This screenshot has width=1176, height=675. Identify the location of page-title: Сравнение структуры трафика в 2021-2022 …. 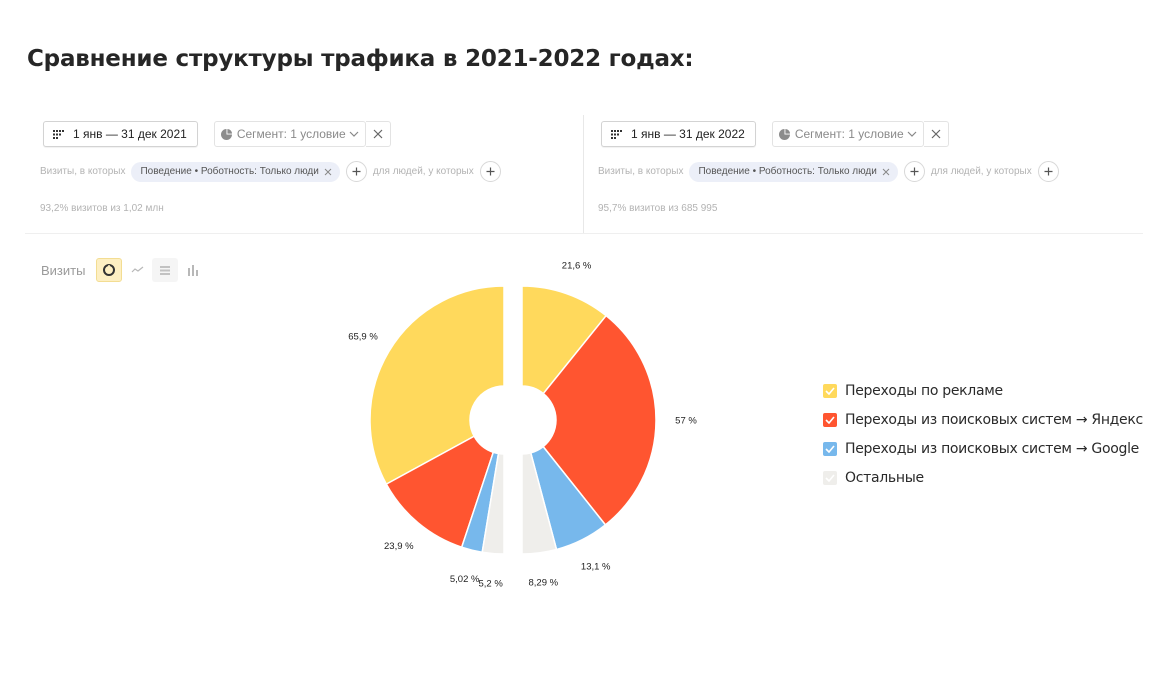
(360, 59).